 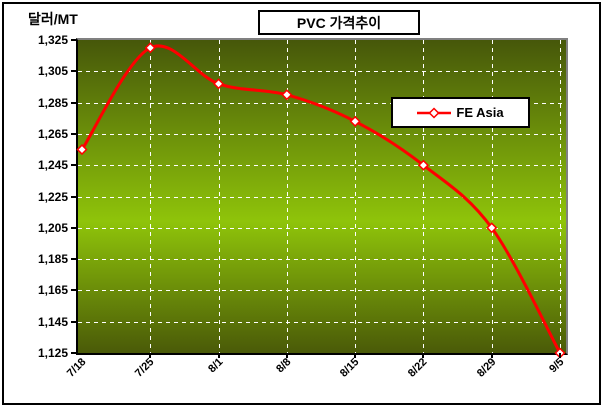 What do you see at coordinates (52, 40) in the screenshot?
I see `y-axis-tick-label: 1,325` at bounding box center [52, 40].